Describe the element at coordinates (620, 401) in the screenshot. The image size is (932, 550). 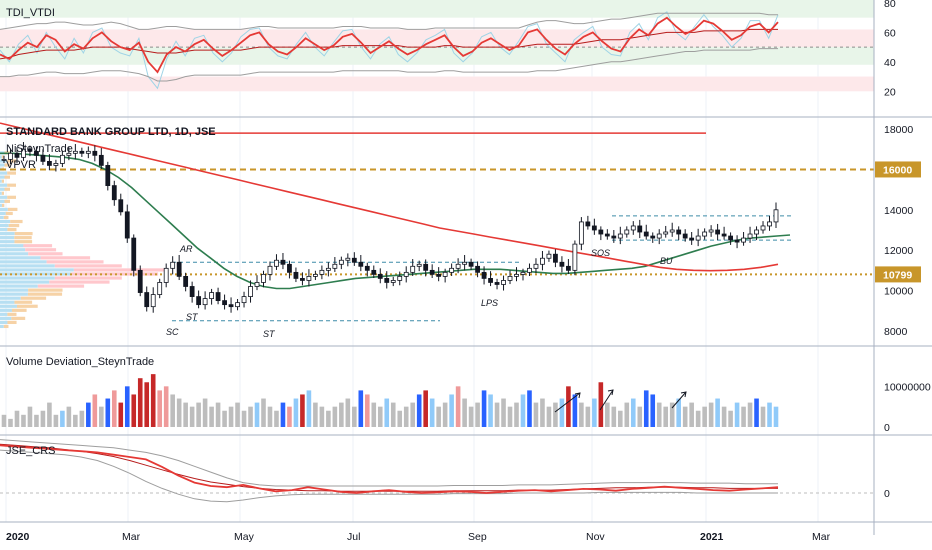
I see `volume-arrows` at that location.